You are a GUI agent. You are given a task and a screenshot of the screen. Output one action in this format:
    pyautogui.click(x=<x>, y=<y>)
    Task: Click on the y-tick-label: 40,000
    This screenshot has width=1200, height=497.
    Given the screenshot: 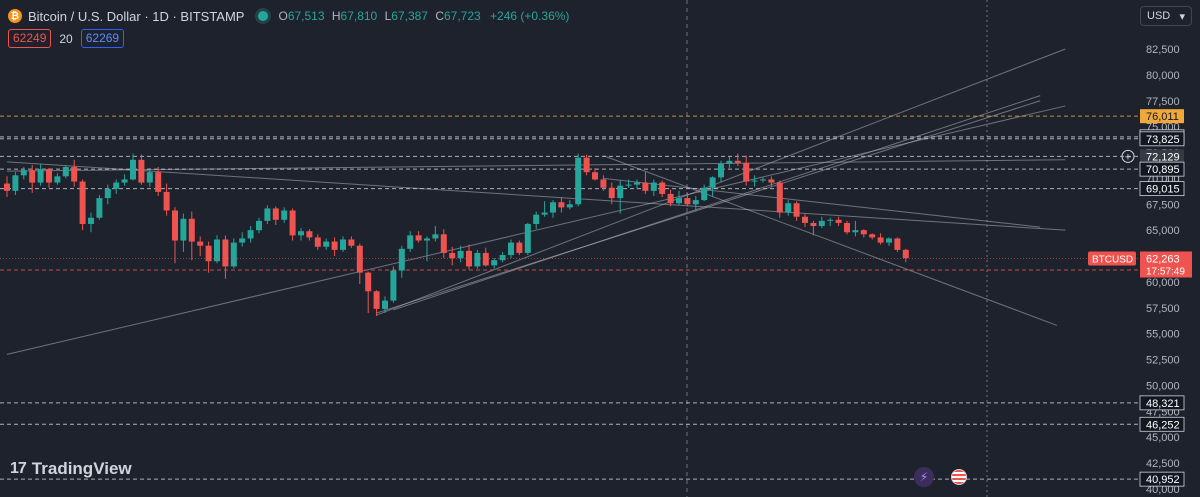 What is the action you would take?
    pyautogui.click(x=1163, y=490)
    